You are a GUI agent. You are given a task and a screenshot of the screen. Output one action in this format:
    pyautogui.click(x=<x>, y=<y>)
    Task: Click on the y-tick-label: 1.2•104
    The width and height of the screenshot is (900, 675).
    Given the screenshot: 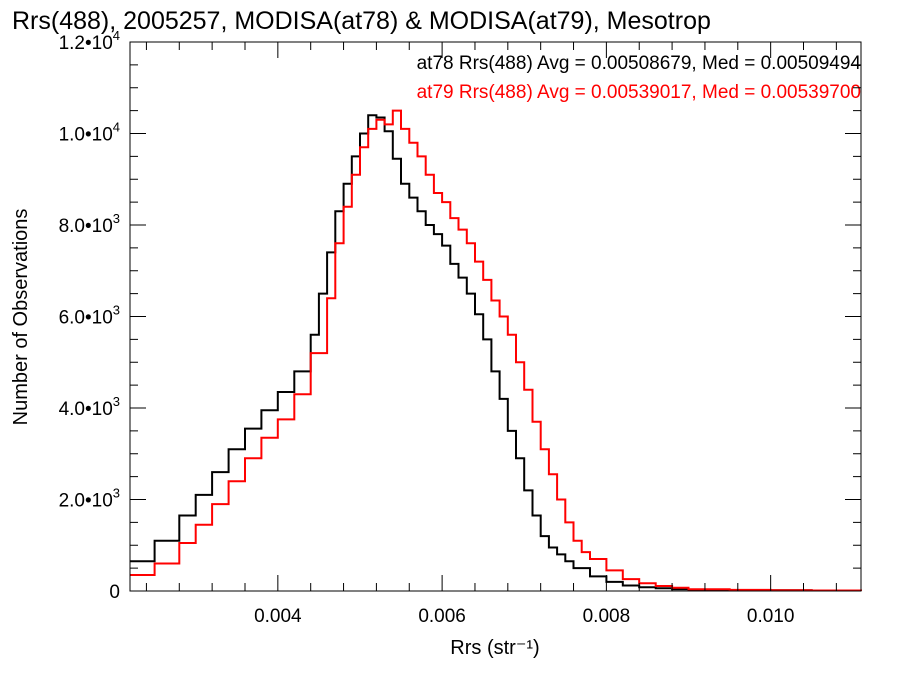 What is the action you would take?
    pyautogui.click(x=89, y=41)
    